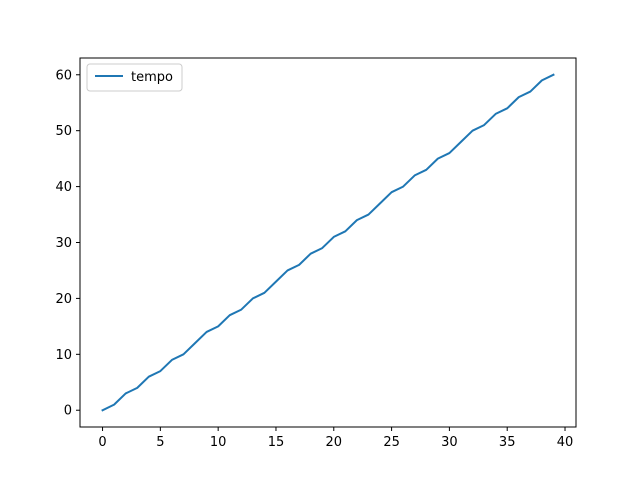 The image size is (640, 480). Describe the element at coordinates (565, 442) in the screenshot. I see `x-tick-label: 40` at that location.